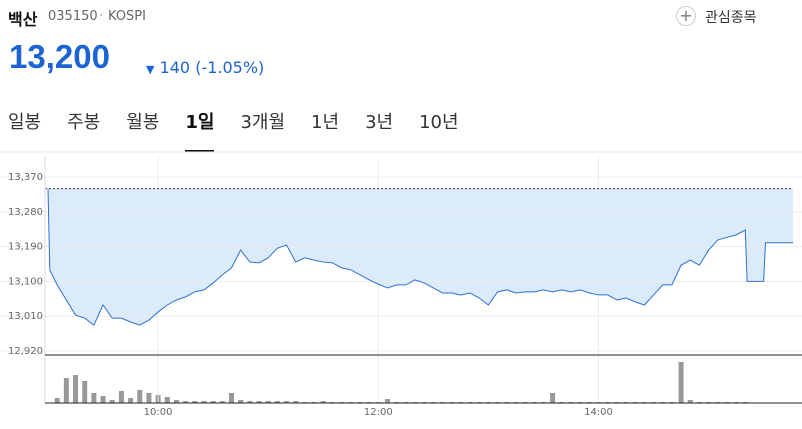 The height and width of the screenshot is (429, 802). I want to click on period-tab: 1년, so click(325, 122).